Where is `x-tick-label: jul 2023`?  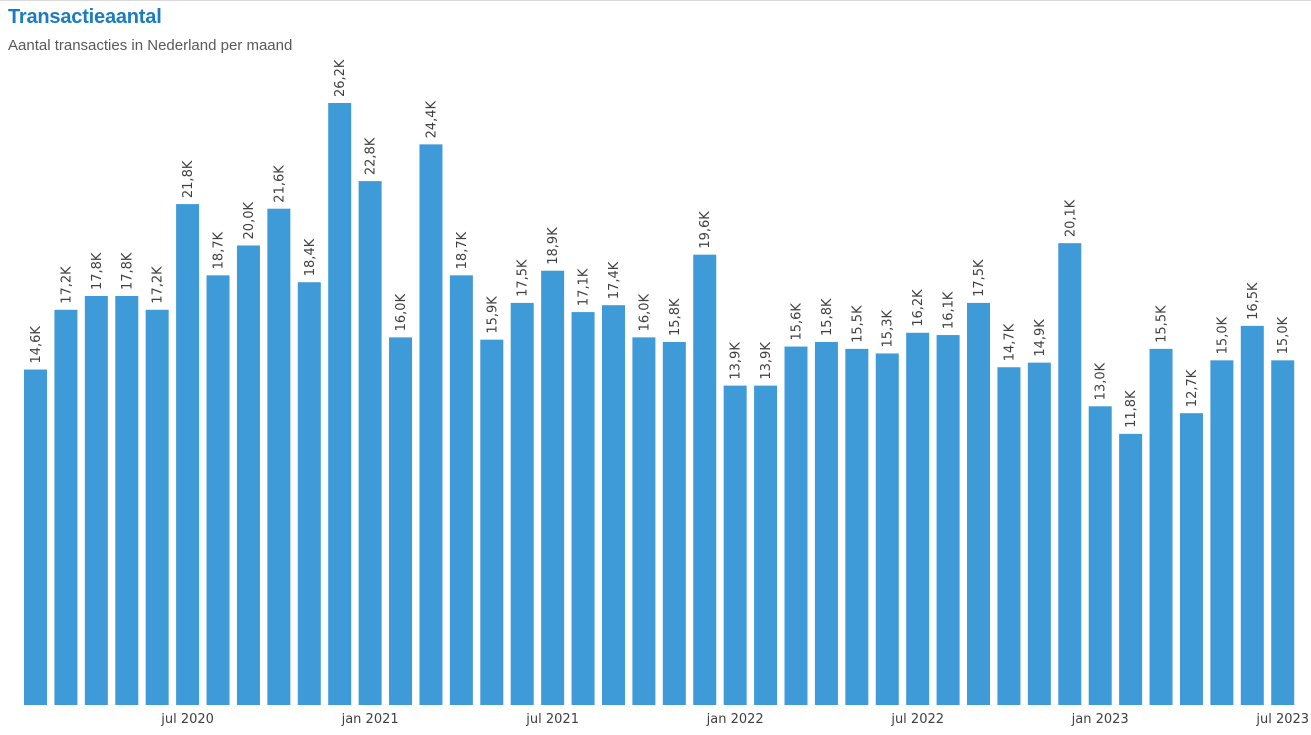 x-tick-label: jul 2023 is located at coordinates (1282, 719).